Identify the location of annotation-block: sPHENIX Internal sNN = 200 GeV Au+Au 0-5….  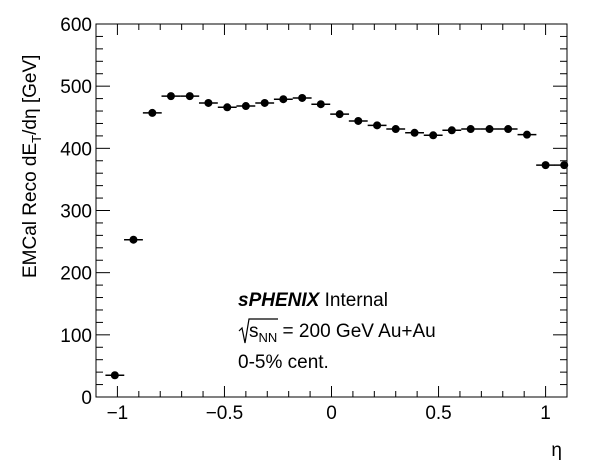
(337, 331).